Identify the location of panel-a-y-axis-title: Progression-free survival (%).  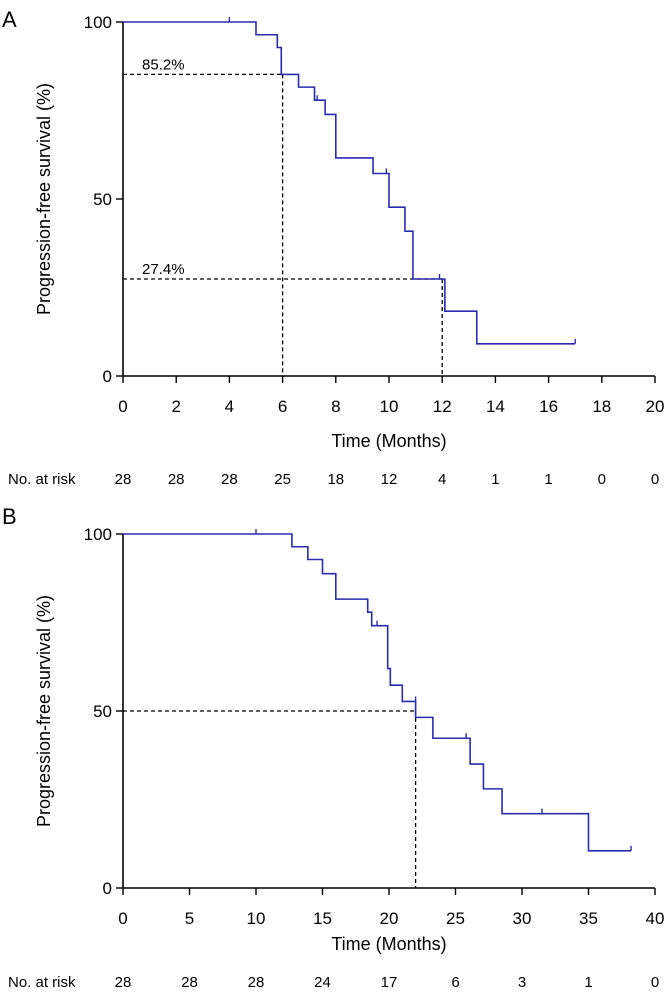
(44, 199).